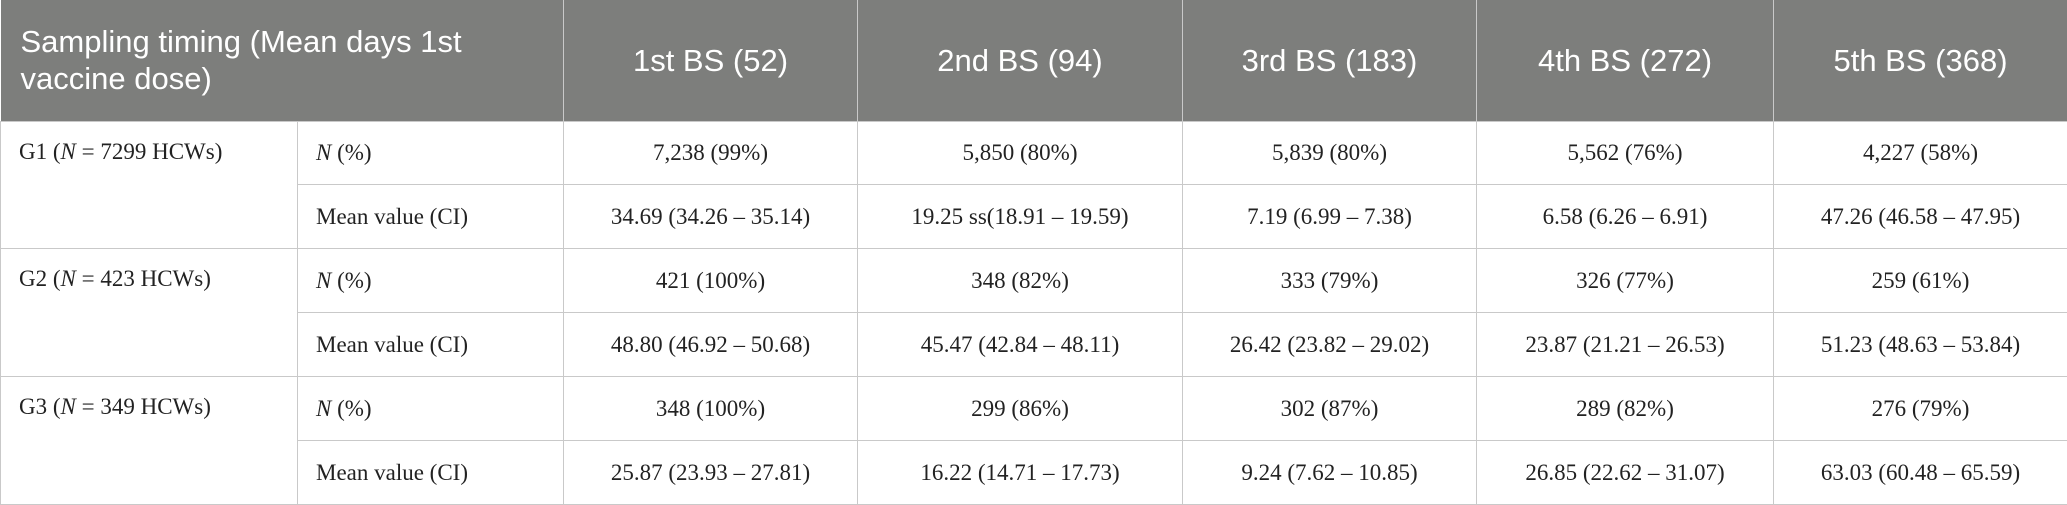 Image resolution: width=2067 pixels, height=505 pixels. Describe the element at coordinates (149, 185) in the screenshot. I see `group-cell: G1 (N = 7299 HCWs)` at that location.